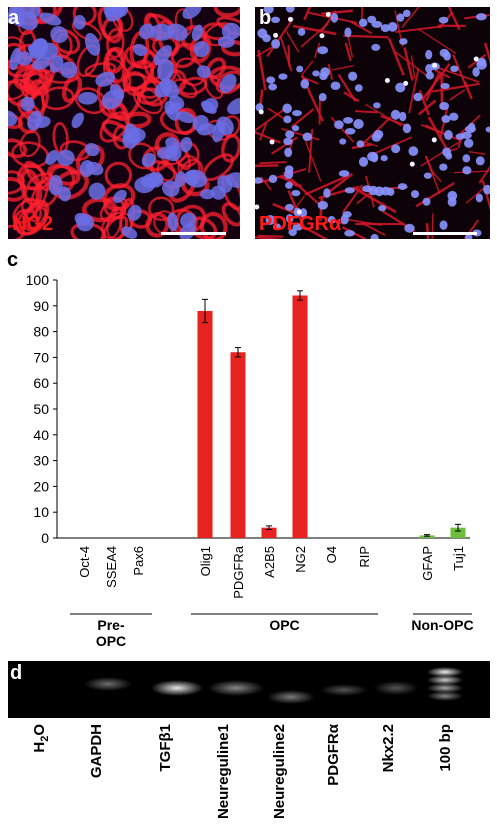 The width and height of the screenshot is (497, 829). What do you see at coordinates (165, 748) in the screenshot?
I see `gel-lane-label: TGFβ1` at bounding box center [165, 748].